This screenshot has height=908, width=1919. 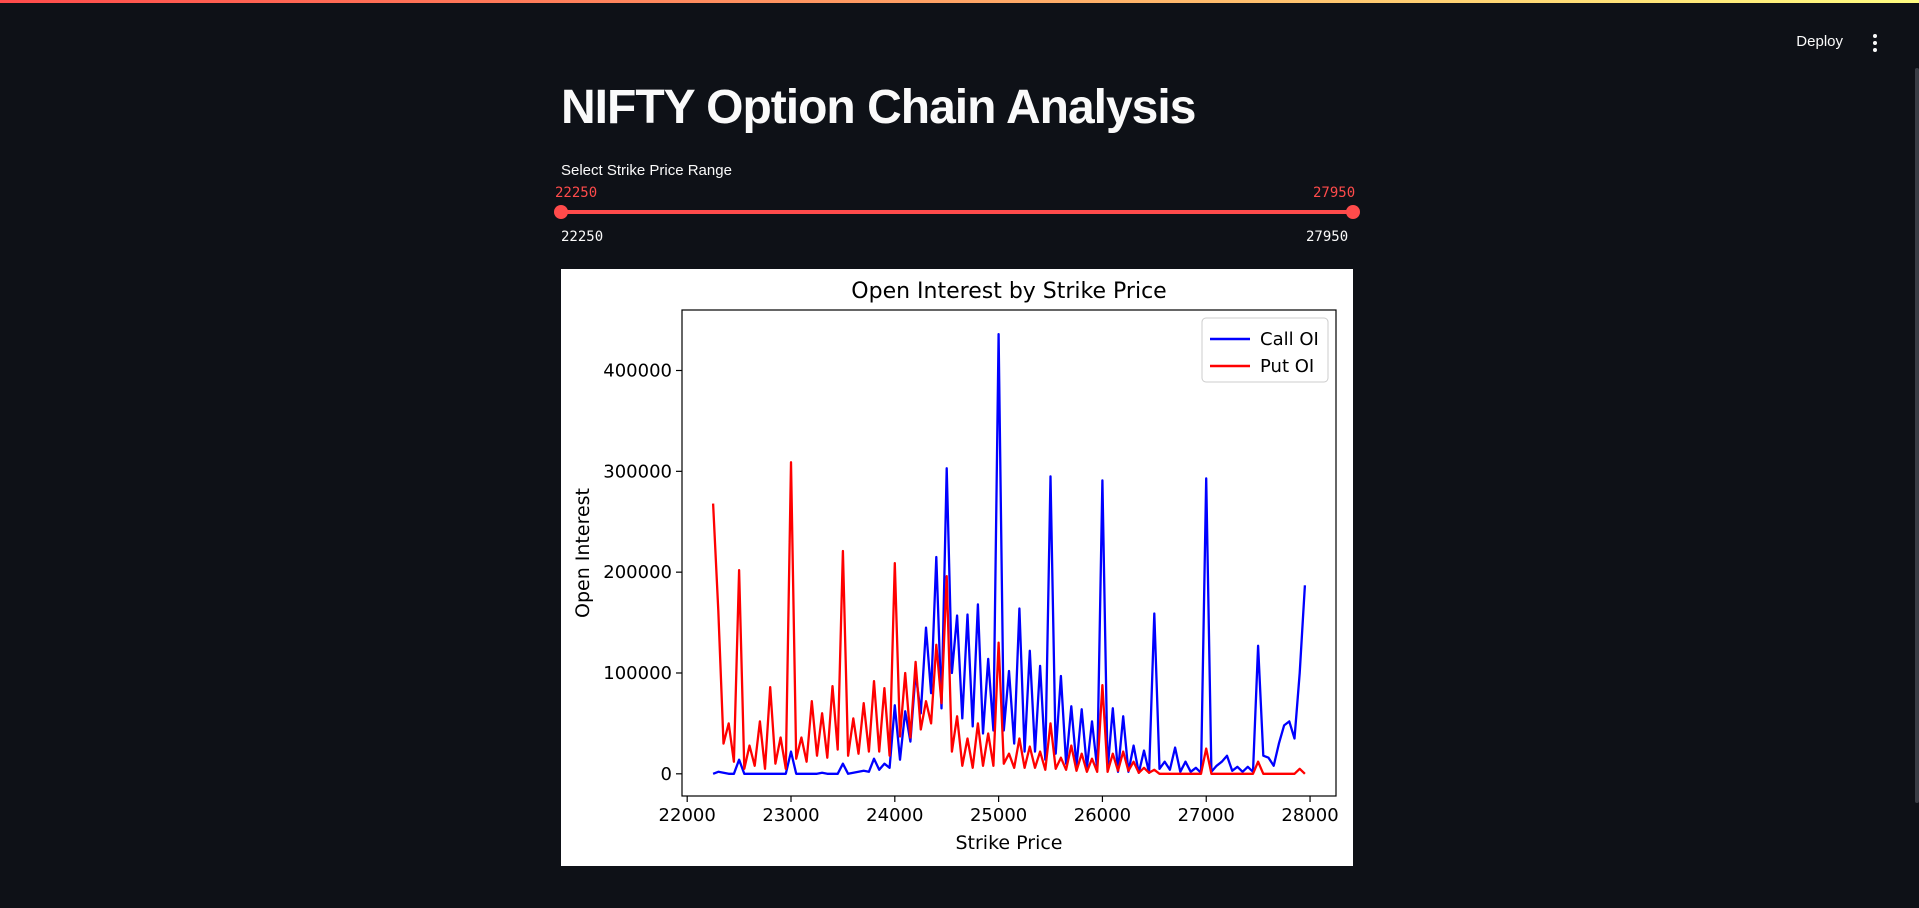 I want to click on page-title: NIFTY Option Chain Analysis, so click(x=878, y=107).